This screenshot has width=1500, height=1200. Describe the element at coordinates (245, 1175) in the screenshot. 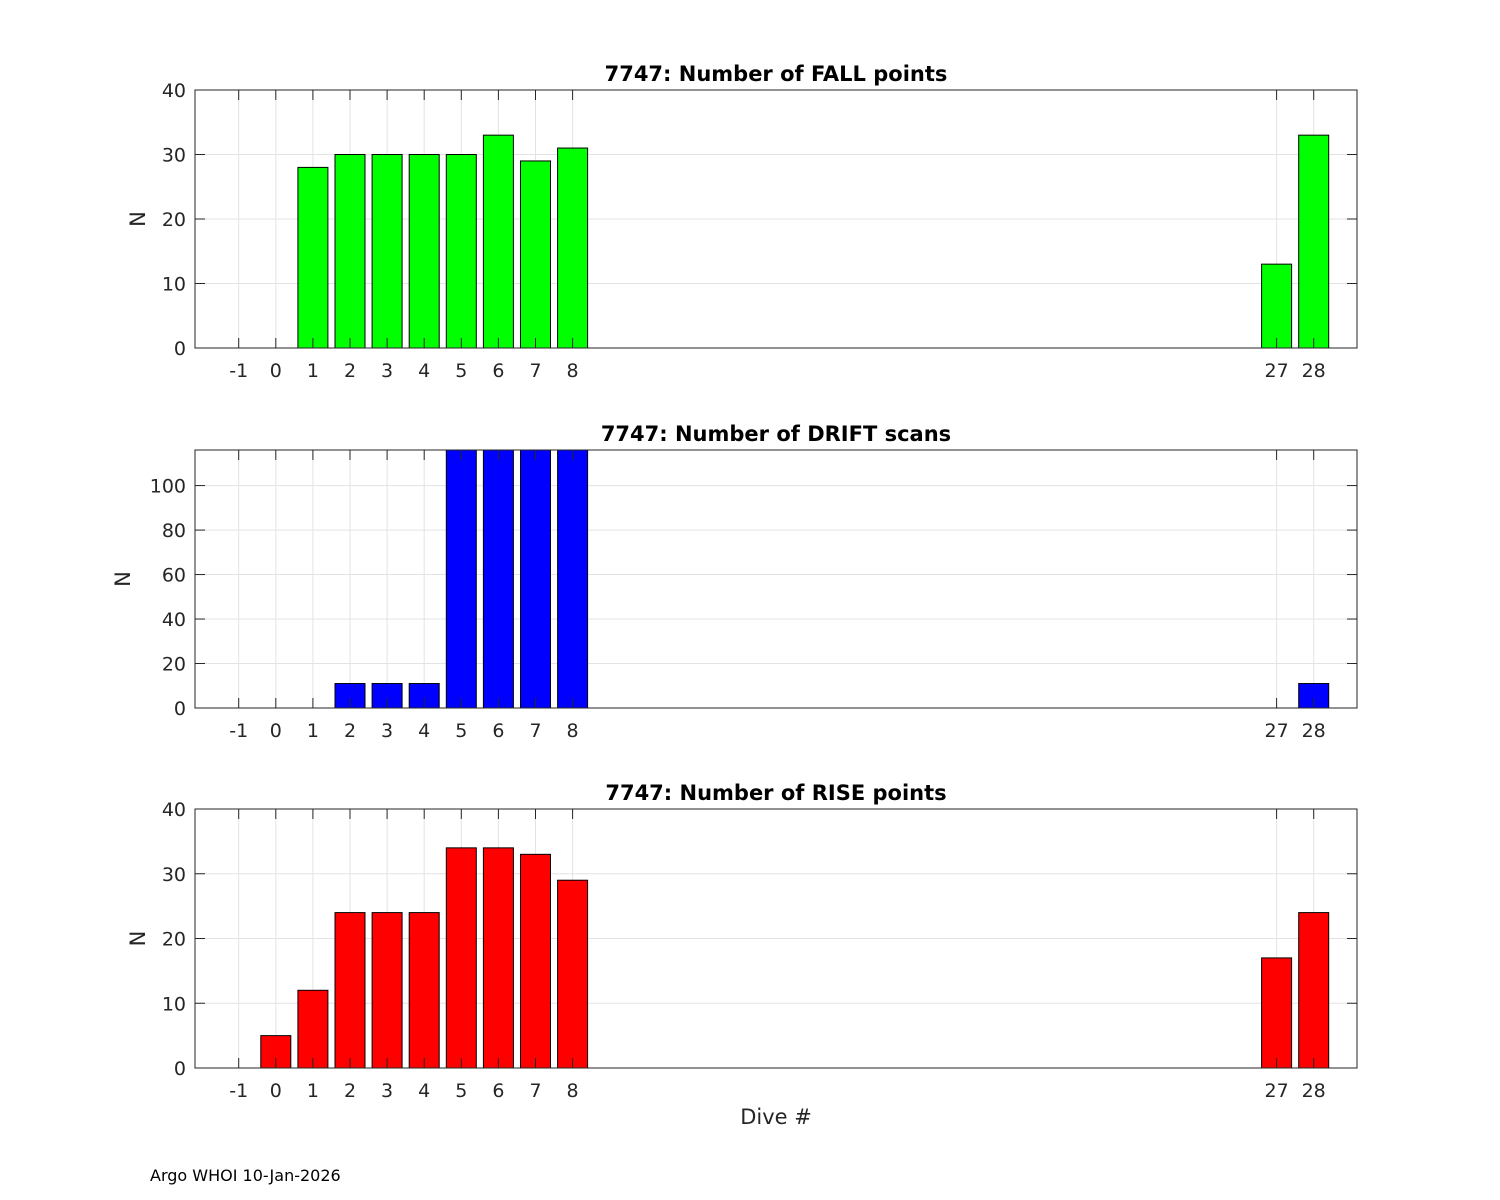

I see `footer-credit: Argo WHOI 10-Jan-2026` at that location.